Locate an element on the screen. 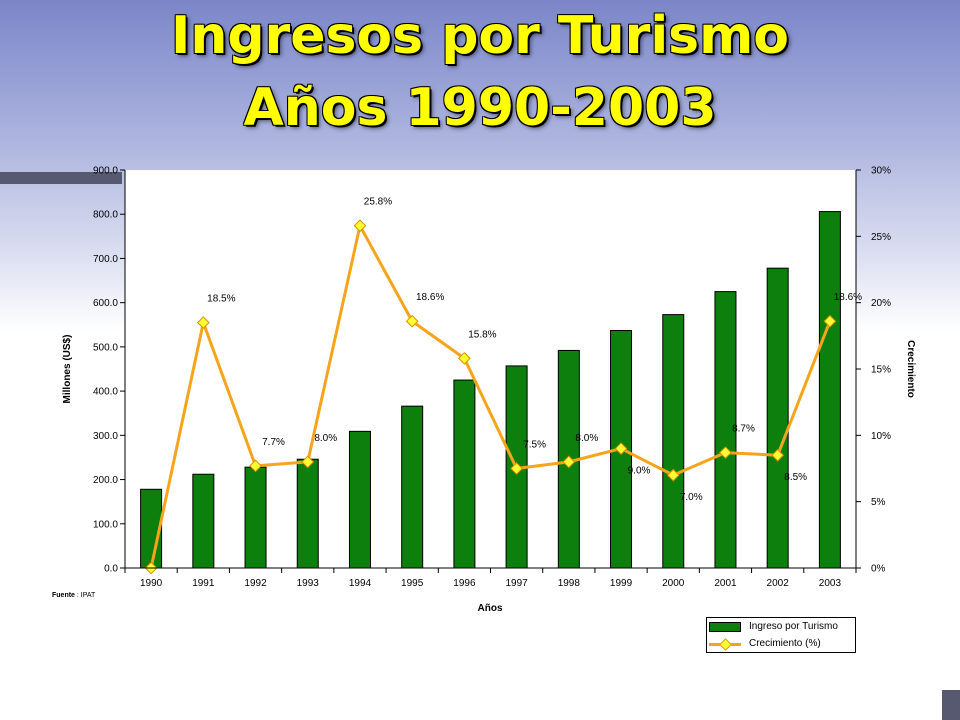  data-label-1996: 15.8% is located at coordinates (482, 334).